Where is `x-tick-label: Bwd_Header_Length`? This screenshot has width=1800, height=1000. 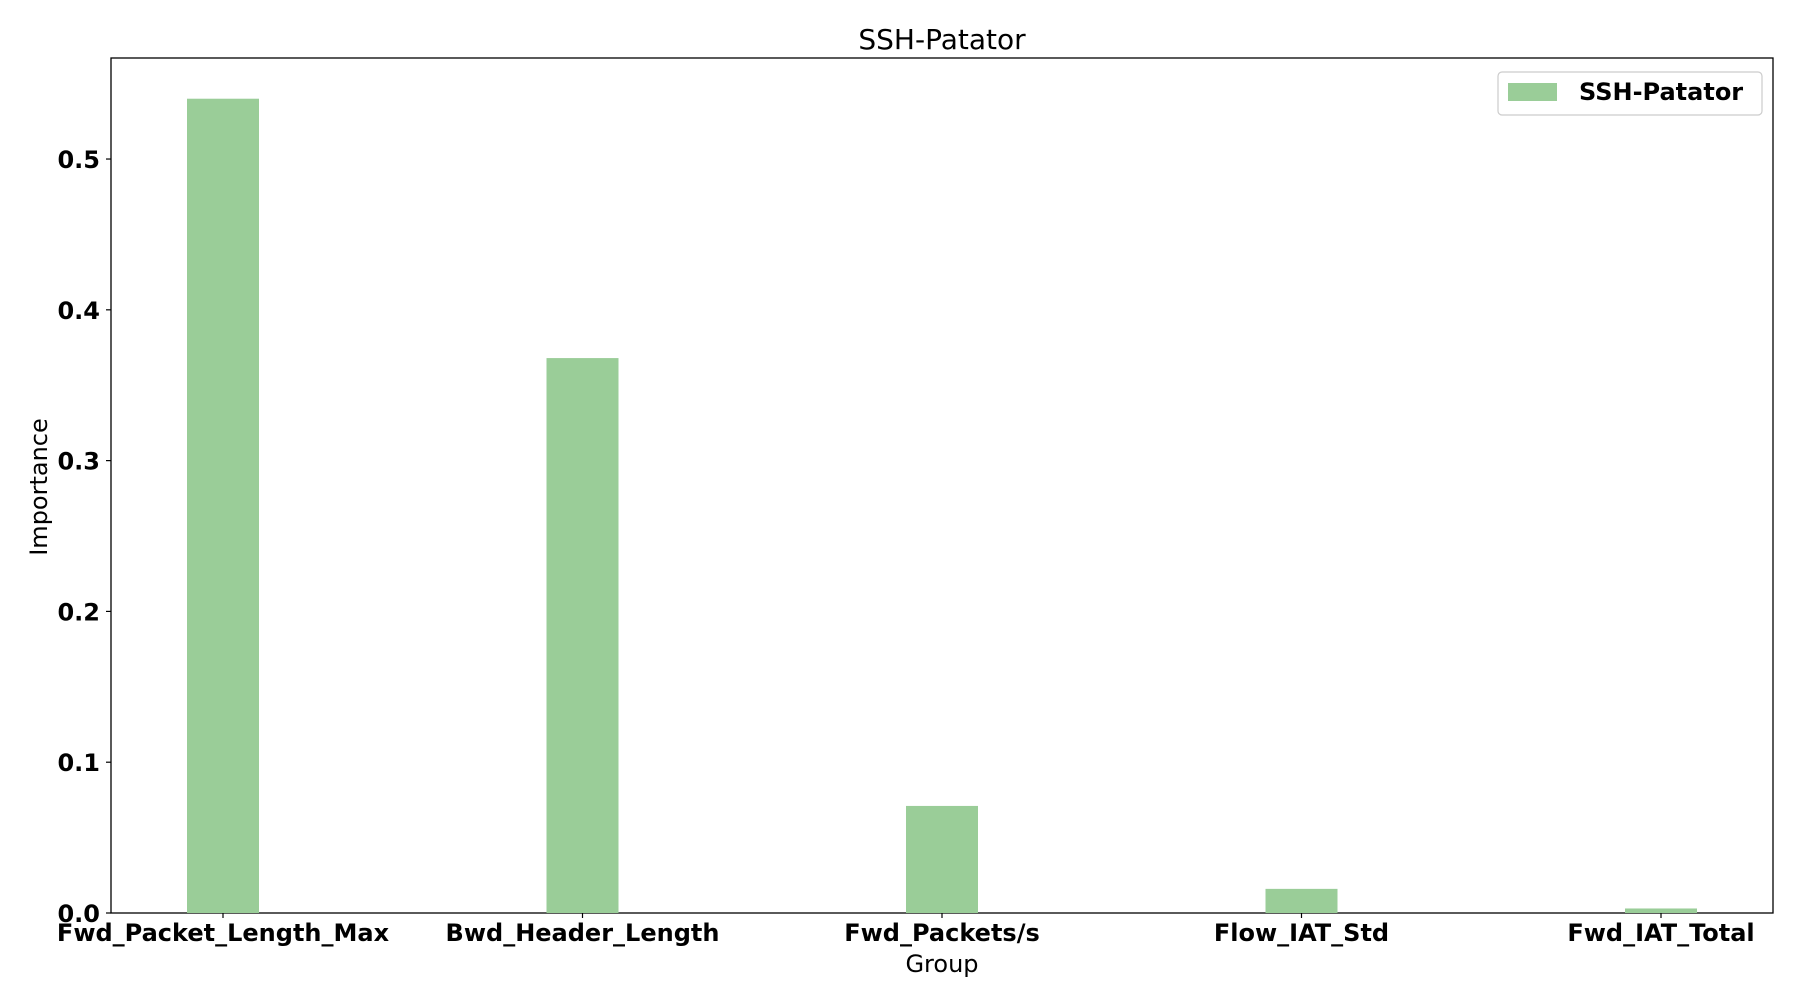
x-tick-label: Bwd_Header_Length is located at coordinates (583, 933).